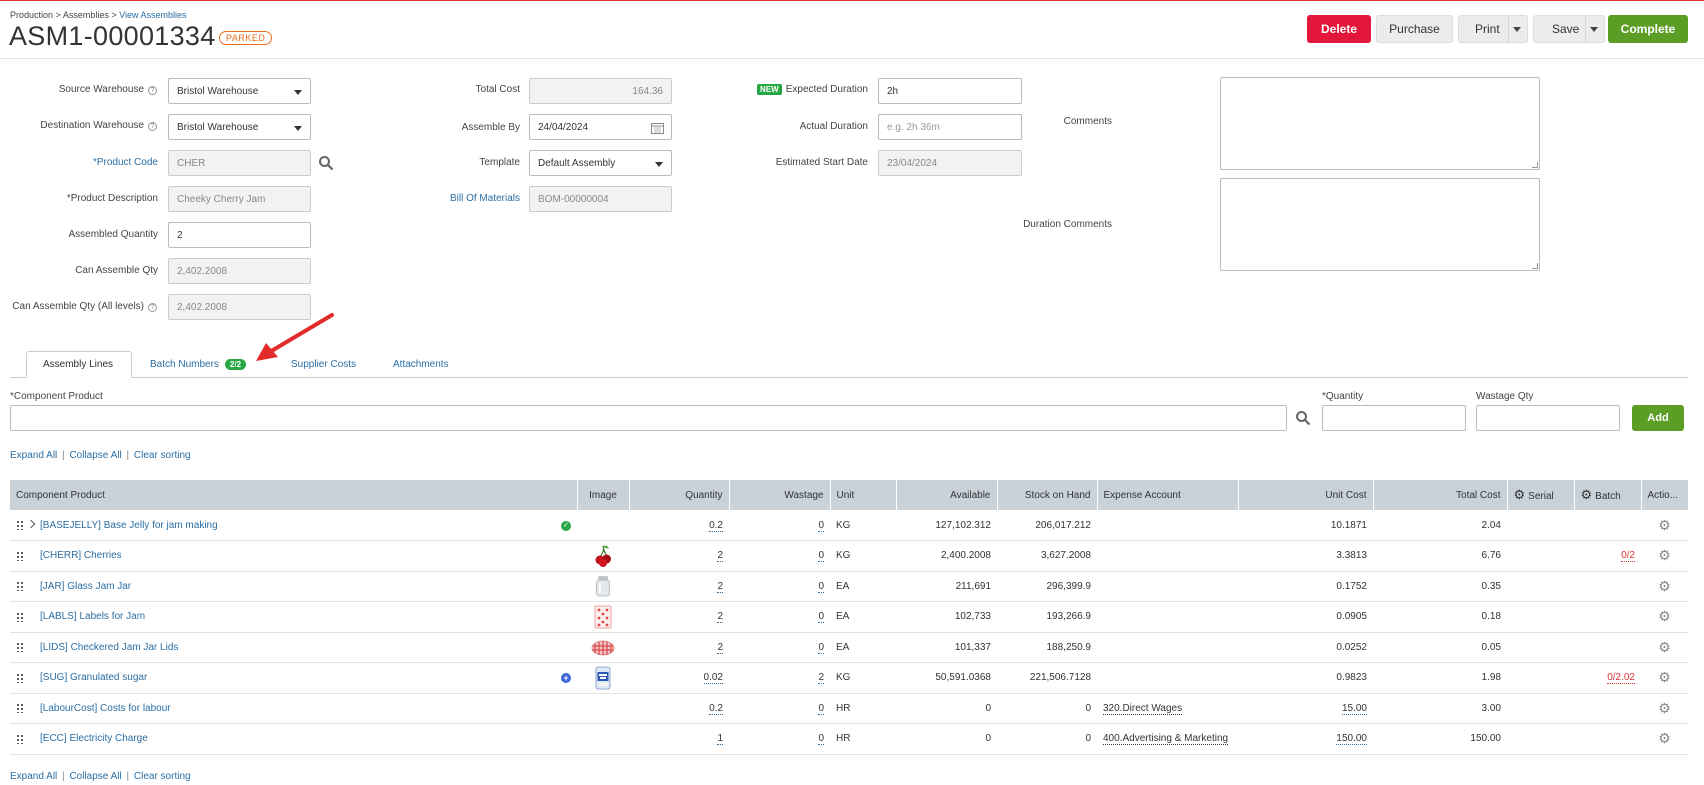  Describe the element at coordinates (239, 127) in the screenshot. I see `destination-warehouse-select: Bristol Warehouse` at that location.